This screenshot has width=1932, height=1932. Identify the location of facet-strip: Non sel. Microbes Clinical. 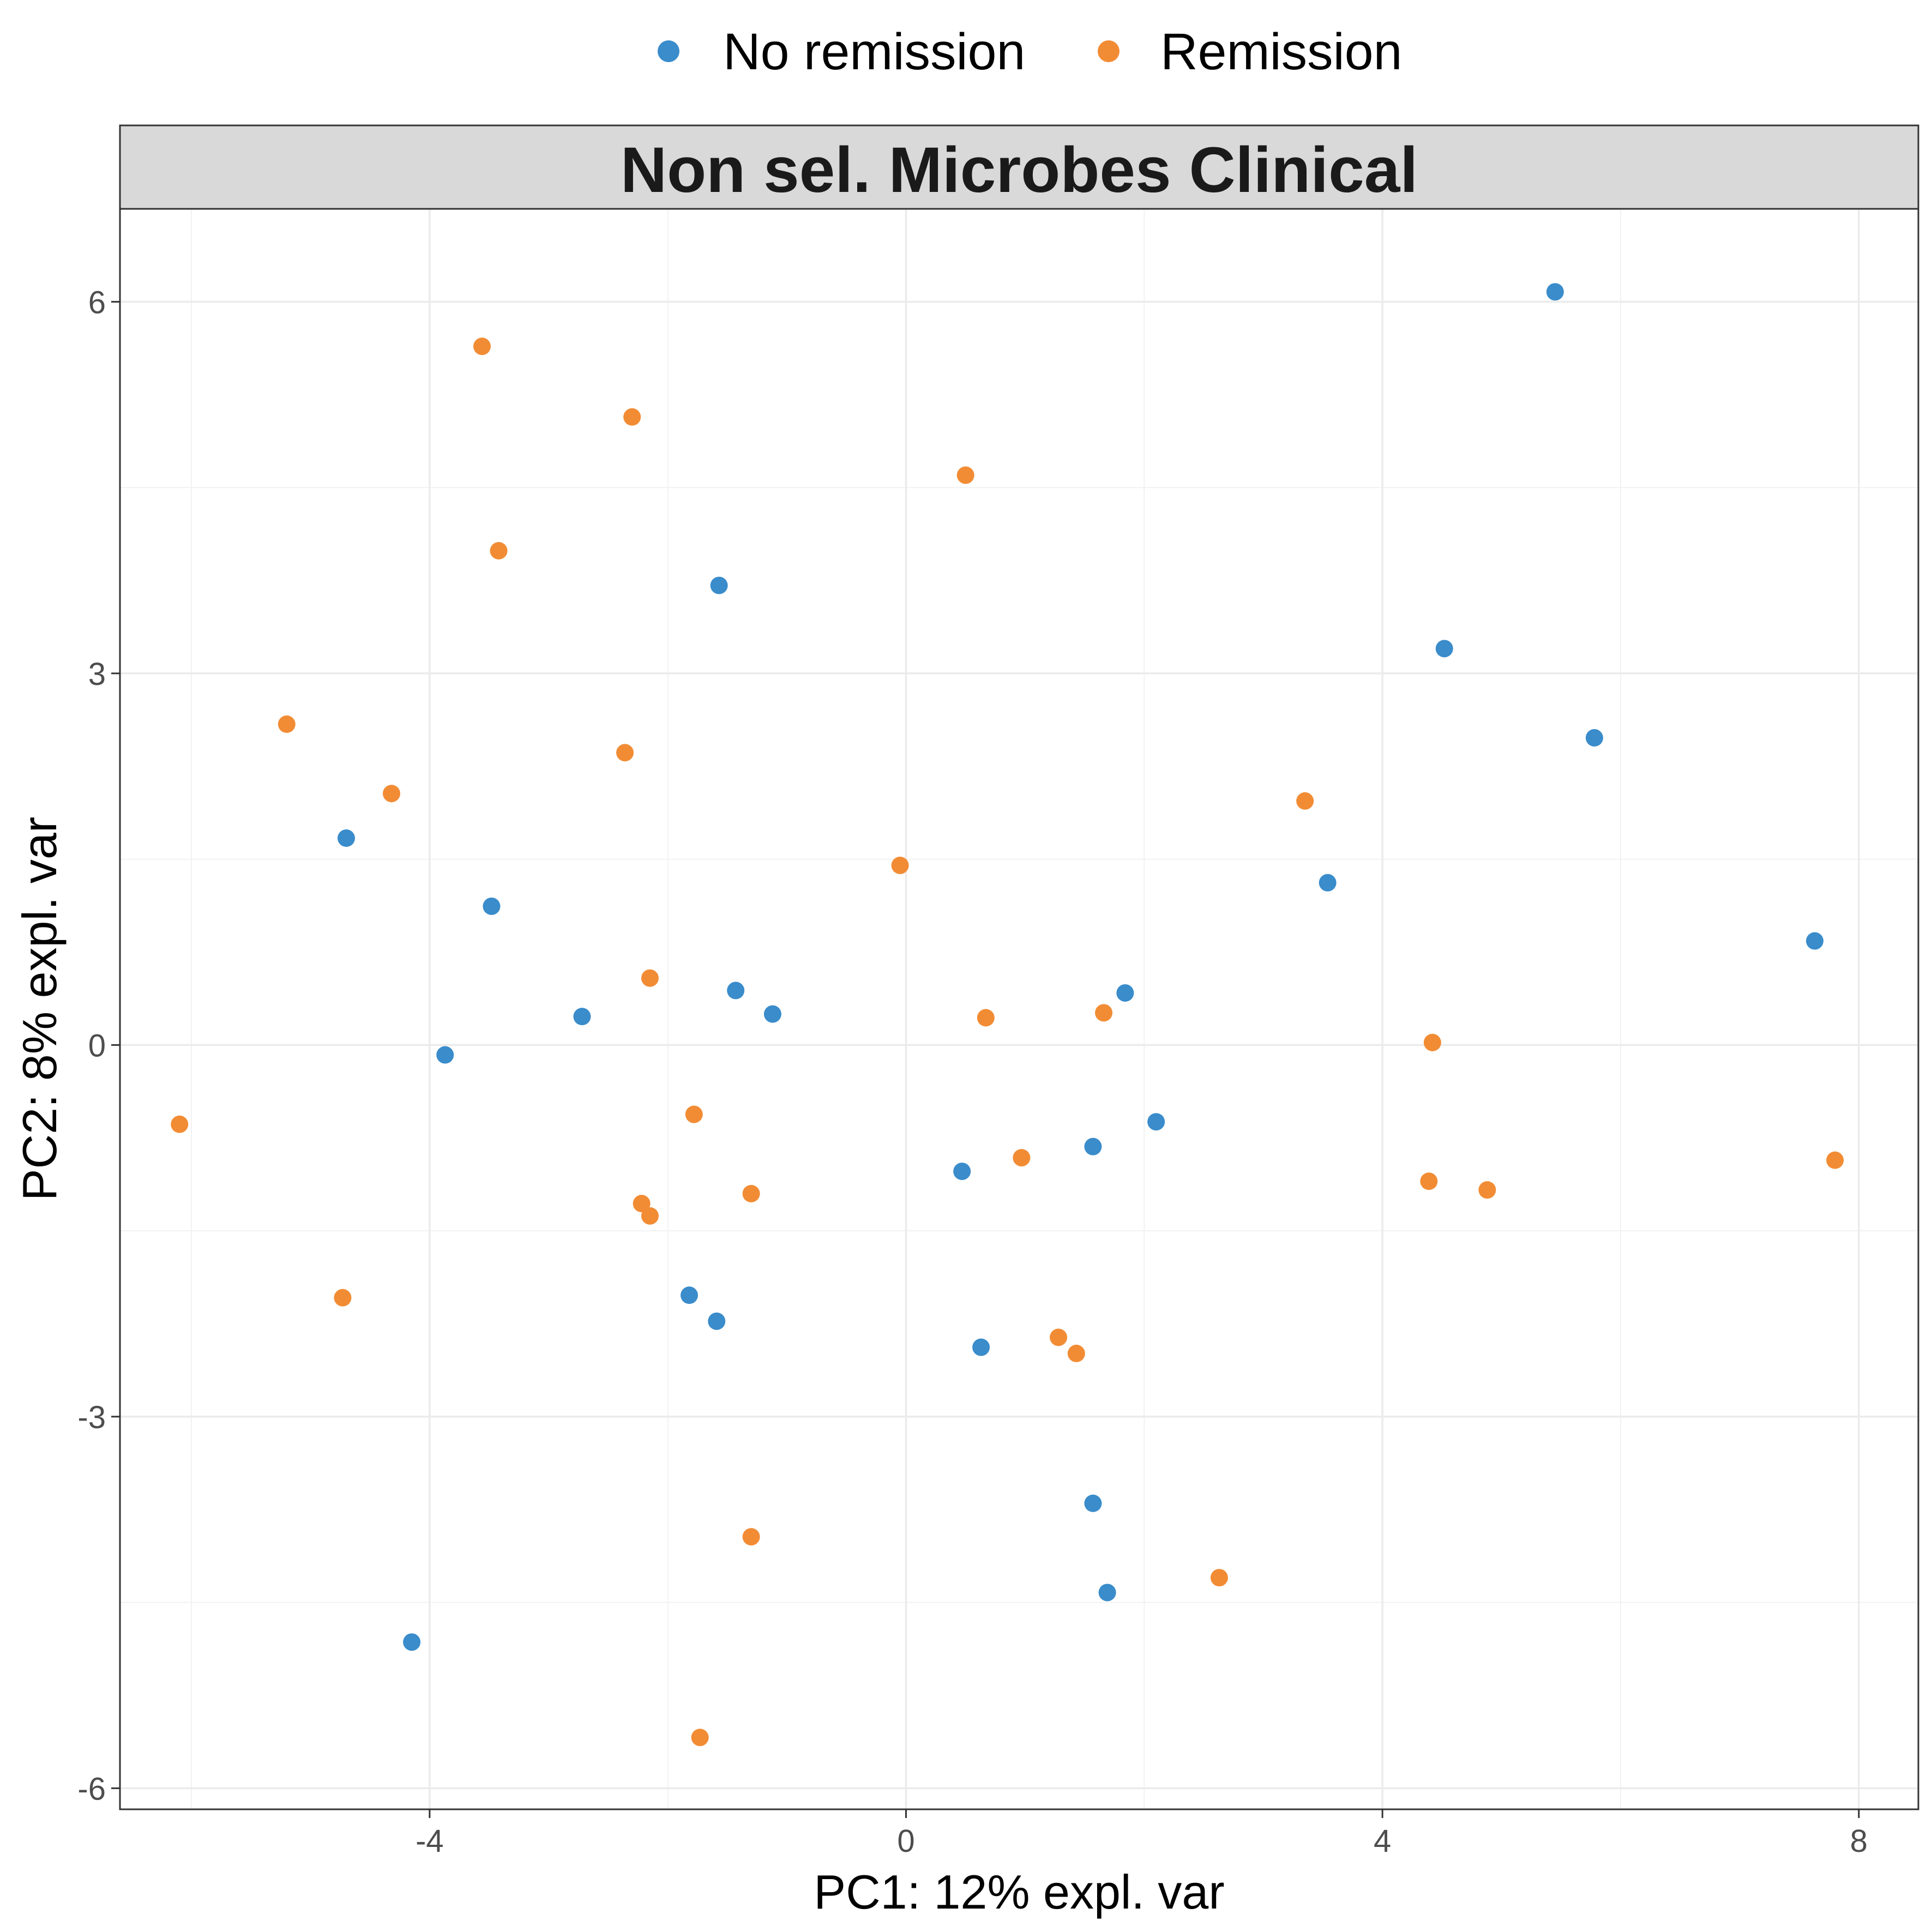
(1019, 167).